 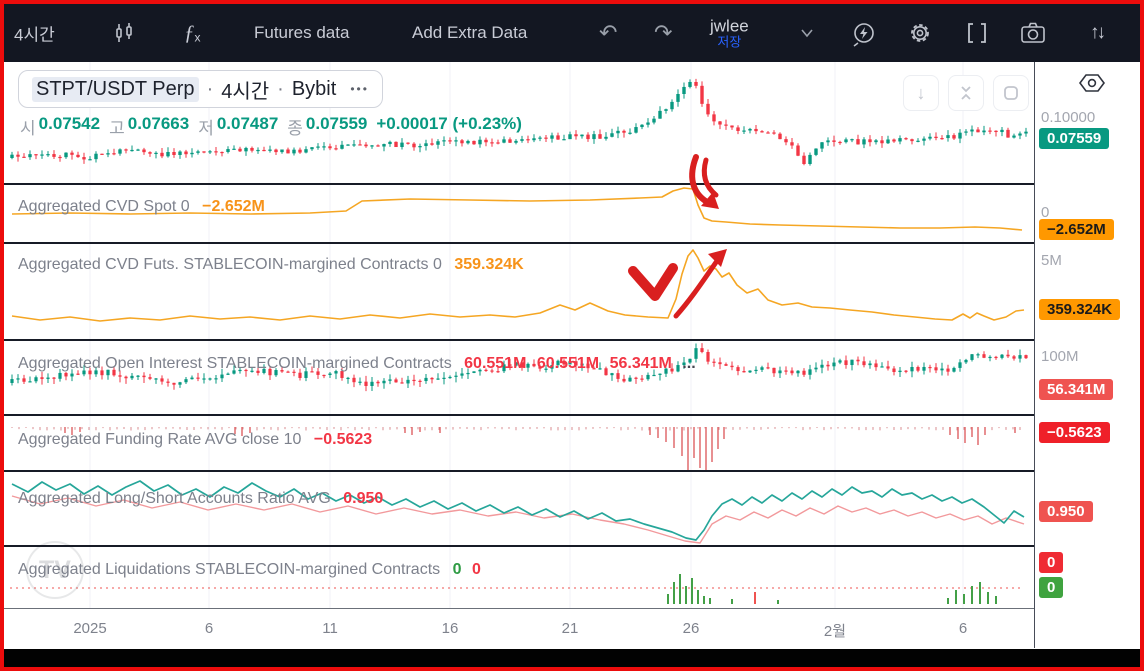 I want to click on long-short-badge: 0.950, so click(x=1066, y=511).